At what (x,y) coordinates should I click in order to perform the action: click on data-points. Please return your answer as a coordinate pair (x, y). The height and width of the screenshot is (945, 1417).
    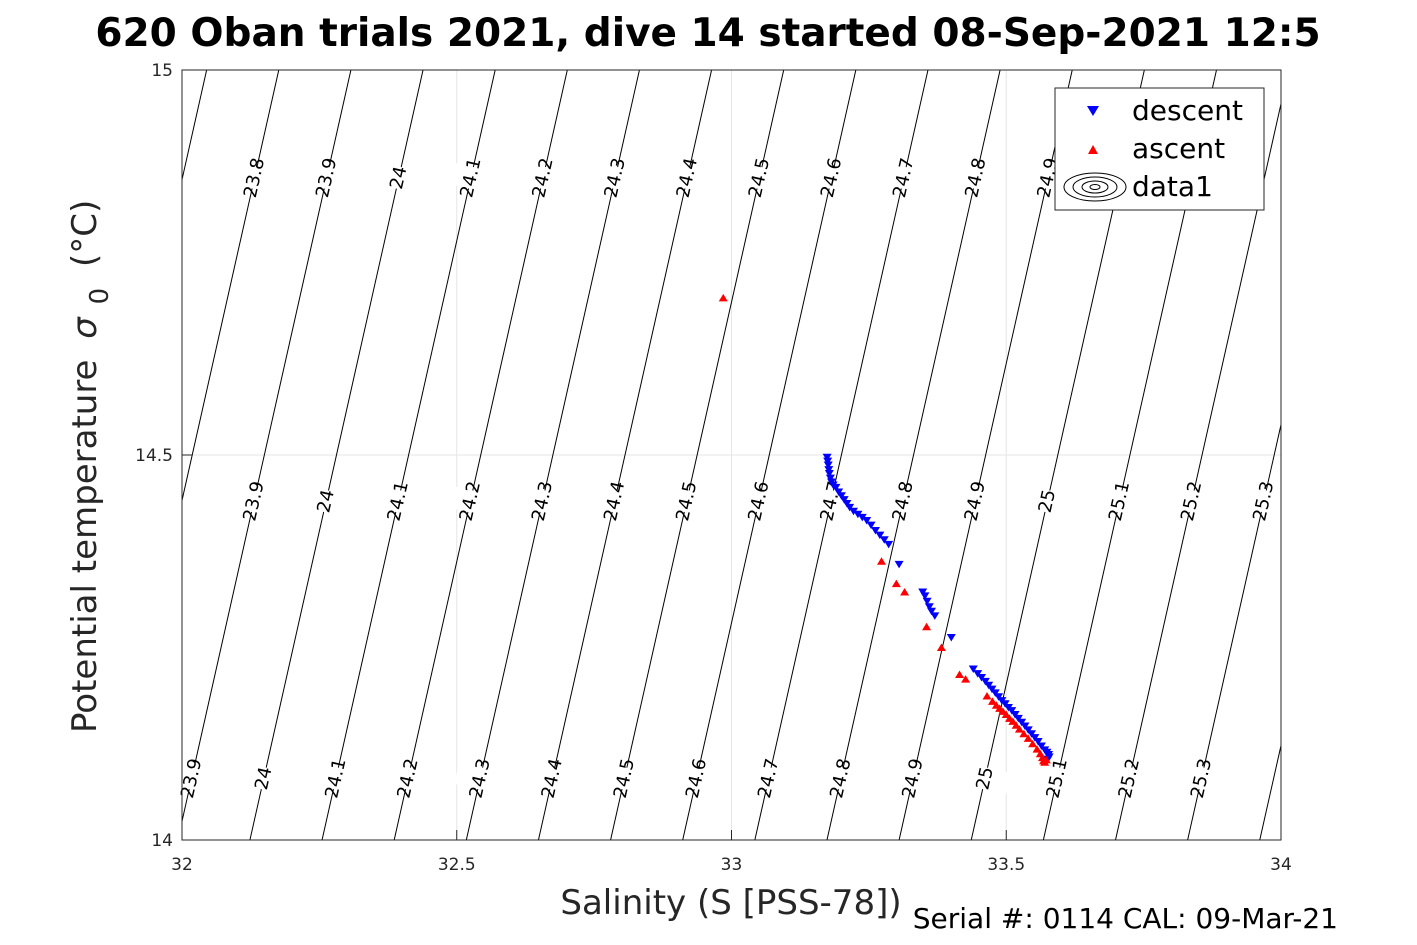
    Looking at the image, I should click on (886, 529).